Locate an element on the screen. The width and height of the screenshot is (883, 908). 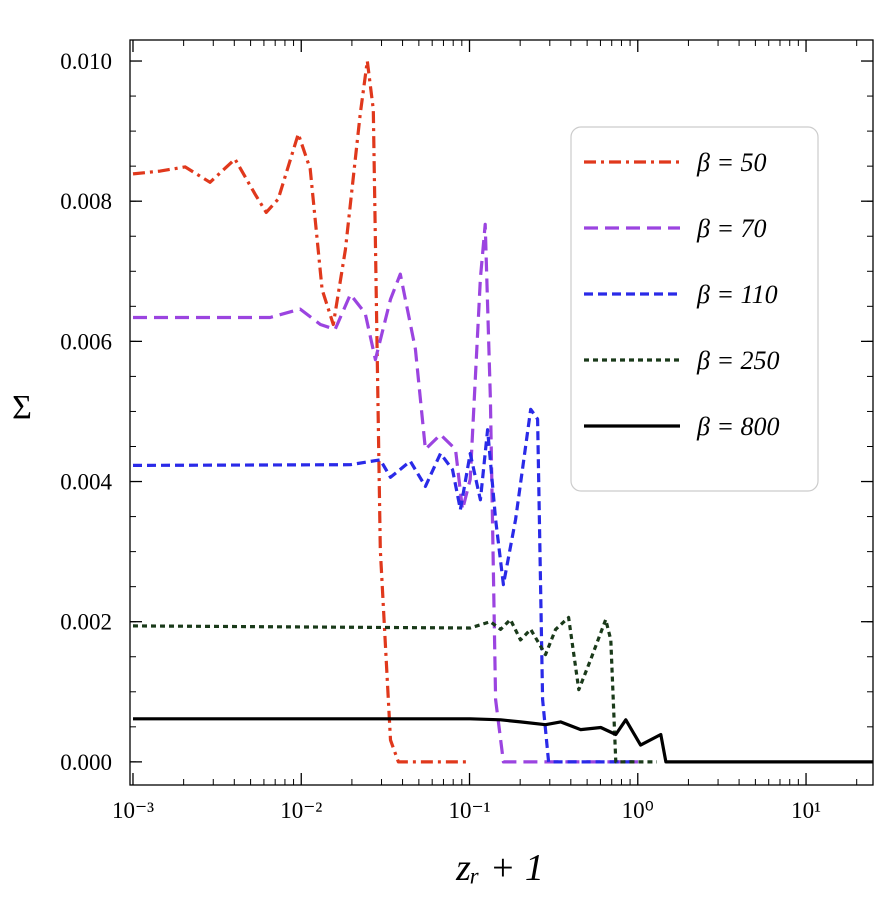
y-tick-label: 0.010 is located at coordinates (86, 61).